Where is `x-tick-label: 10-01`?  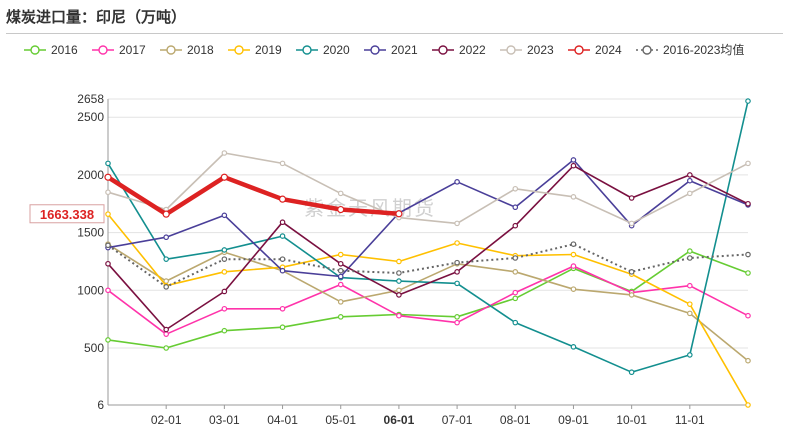 x-tick-label: 10-01 is located at coordinates (631, 420).